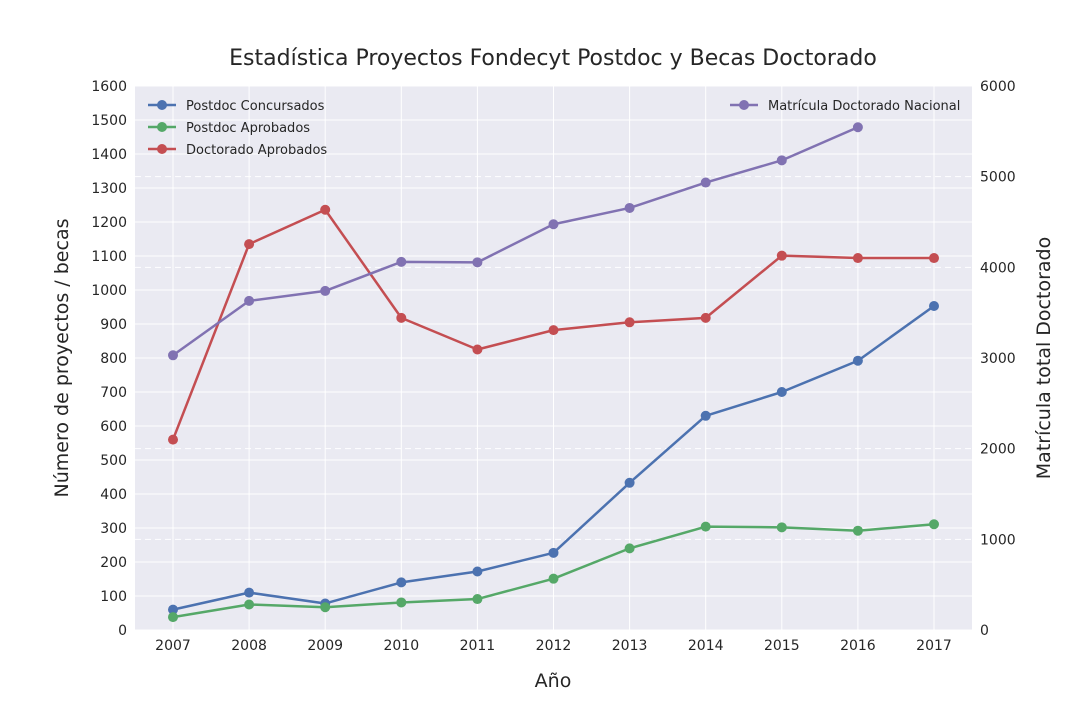  Describe the element at coordinates (864, 106) in the screenshot. I see `legend-label: Matrícula Doctorado Nacional` at that location.